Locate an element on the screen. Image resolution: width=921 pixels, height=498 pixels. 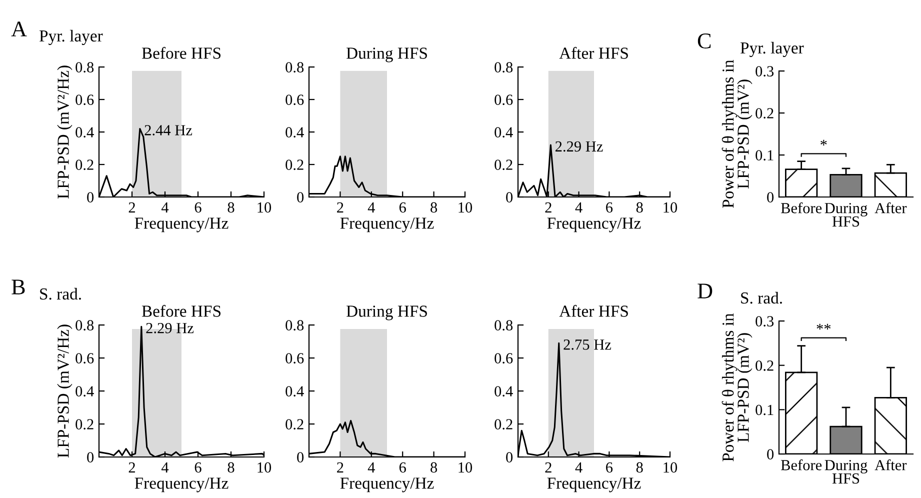
text: C is located at coordinates (704, 41).